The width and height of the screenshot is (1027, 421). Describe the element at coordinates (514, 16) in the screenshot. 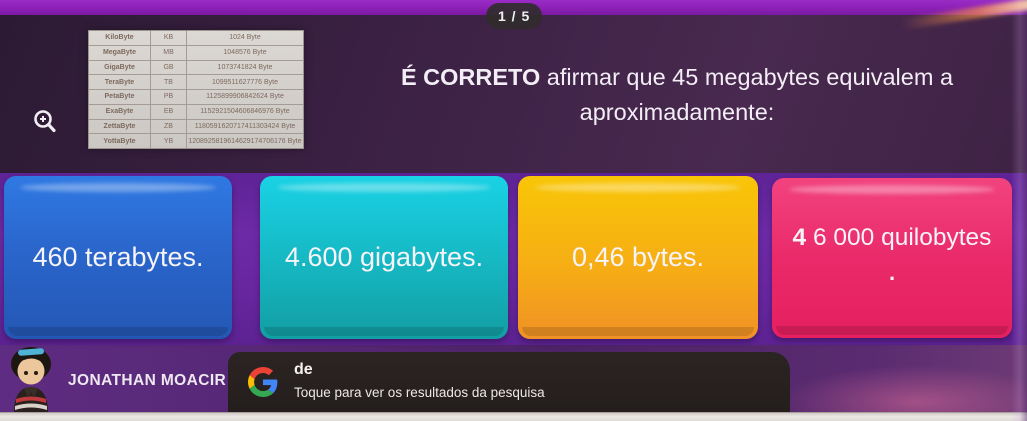

I see `progress-badge: 1 / 5` at that location.